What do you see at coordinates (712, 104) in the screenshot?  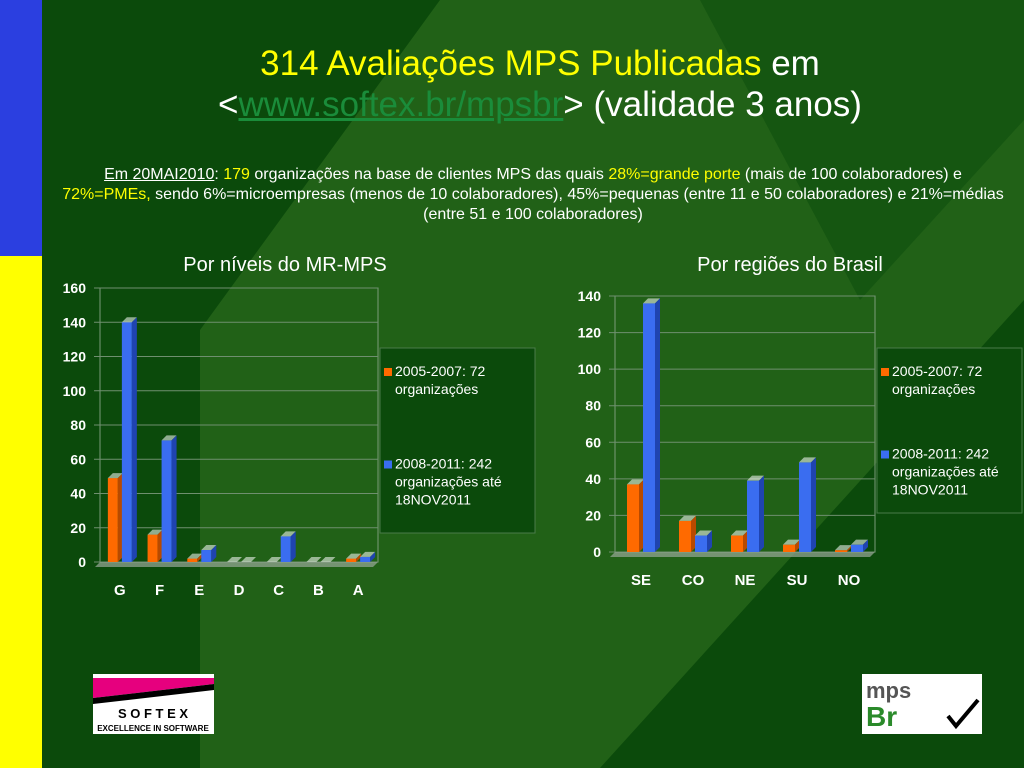 I see `title-validity: > (validade 3 anos)` at bounding box center [712, 104].